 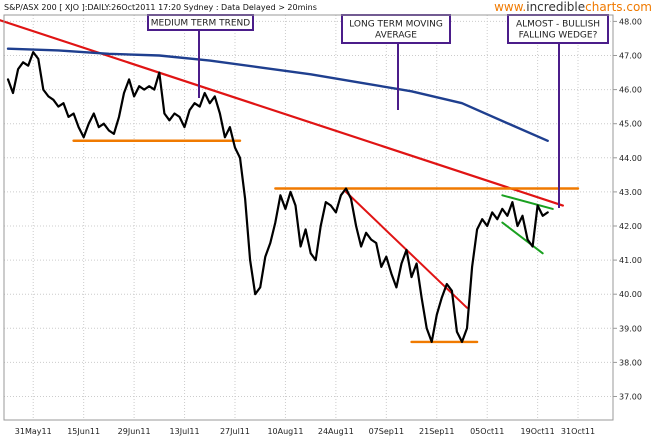 What do you see at coordinates (33, 431) in the screenshot?
I see `x-tick-label: 31May11` at bounding box center [33, 431].